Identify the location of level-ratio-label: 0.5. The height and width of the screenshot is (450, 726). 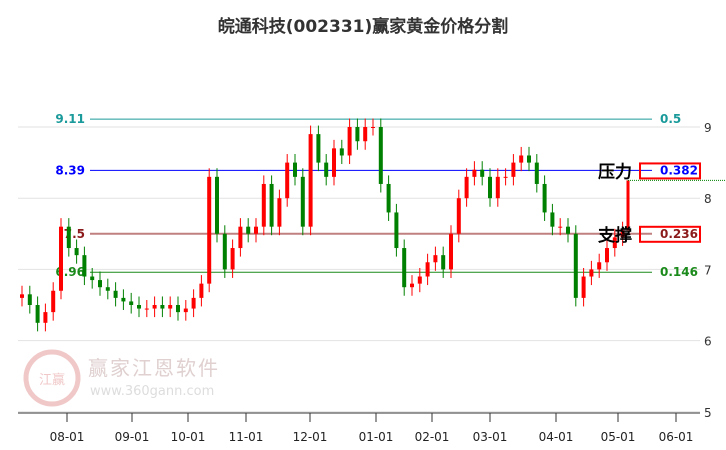
(670, 119).